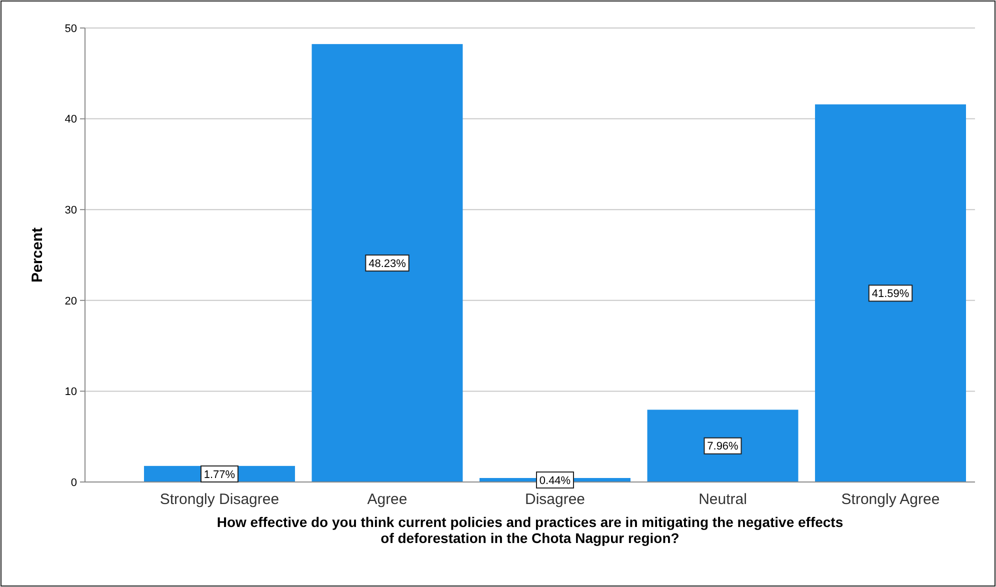  I want to click on y-axis-title: Percent, so click(37, 255).